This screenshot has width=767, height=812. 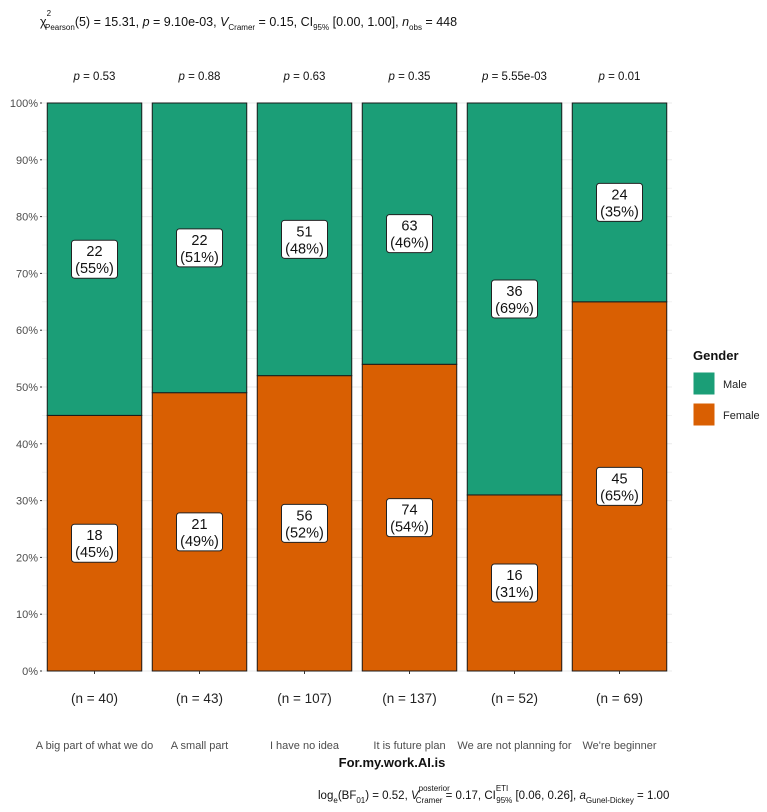 I want to click on data-label-count: 21, so click(x=199, y=525).